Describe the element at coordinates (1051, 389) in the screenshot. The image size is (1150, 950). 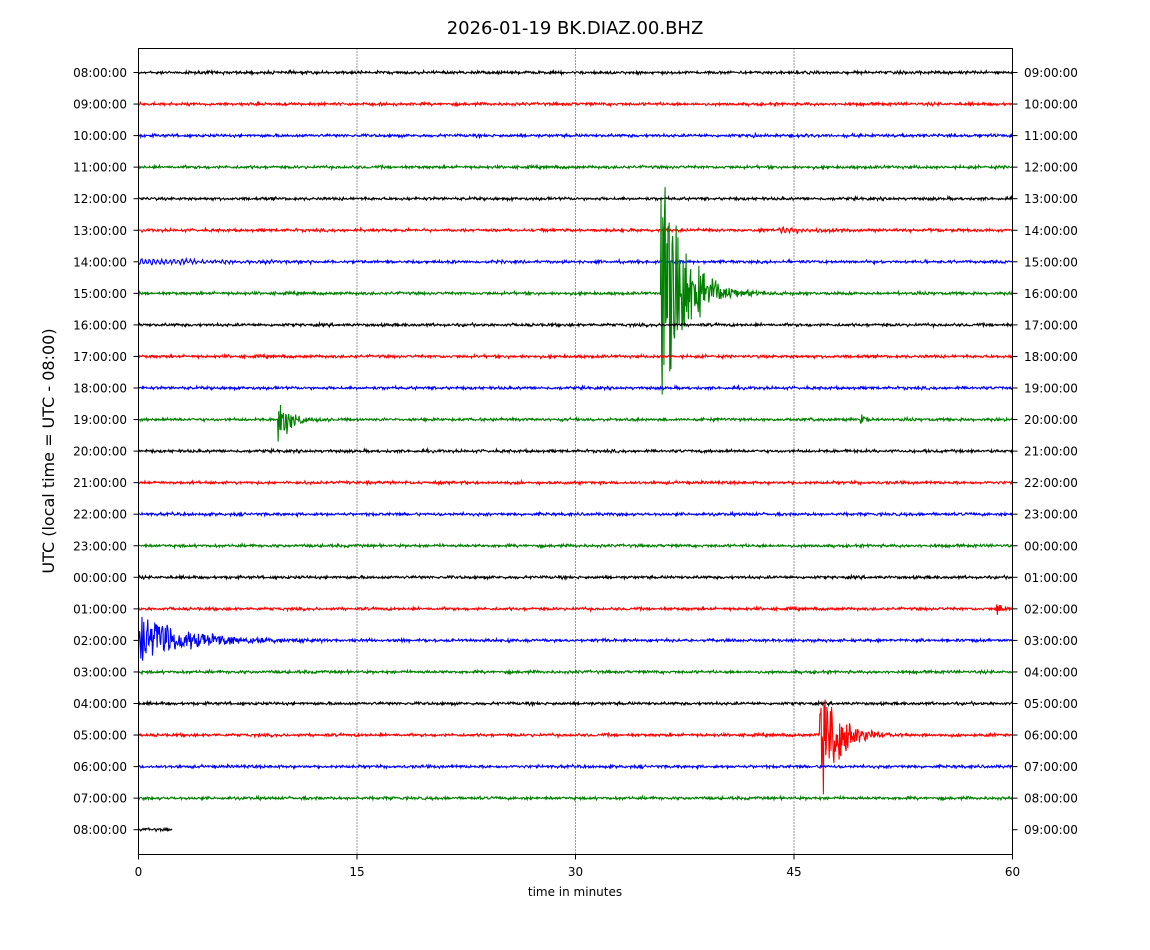
I see `right-tick-label: 19:00:00` at that location.